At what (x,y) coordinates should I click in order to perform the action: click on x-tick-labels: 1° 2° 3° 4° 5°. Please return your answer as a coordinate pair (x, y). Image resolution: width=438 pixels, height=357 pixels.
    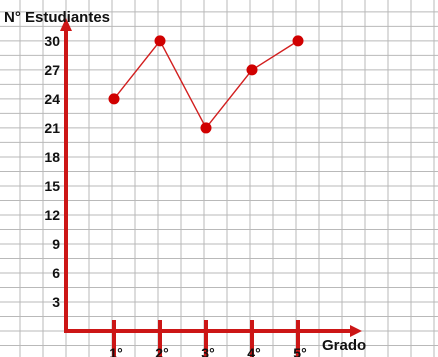
    Looking at the image, I should click on (207, 351).